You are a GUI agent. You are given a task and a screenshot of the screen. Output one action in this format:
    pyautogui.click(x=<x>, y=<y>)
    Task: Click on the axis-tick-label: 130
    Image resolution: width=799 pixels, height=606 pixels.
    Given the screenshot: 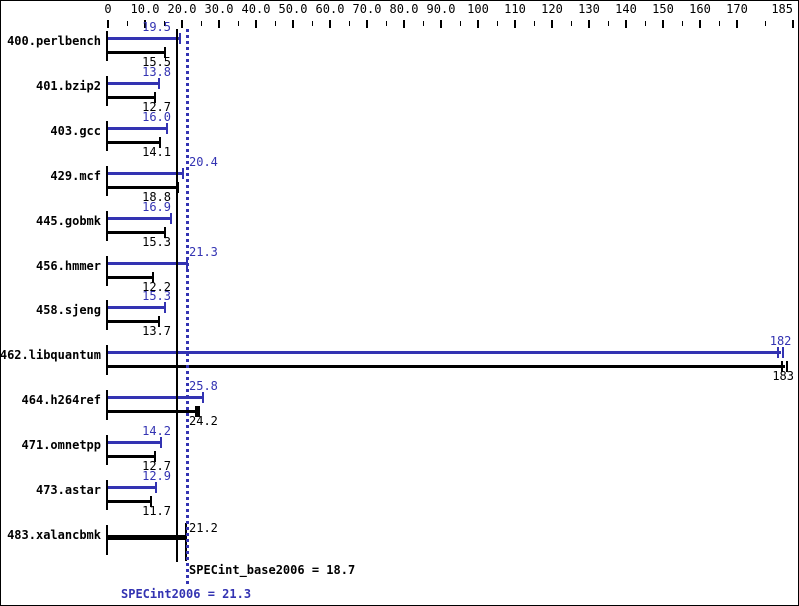 What is the action you would take?
    pyautogui.click(x=589, y=9)
    